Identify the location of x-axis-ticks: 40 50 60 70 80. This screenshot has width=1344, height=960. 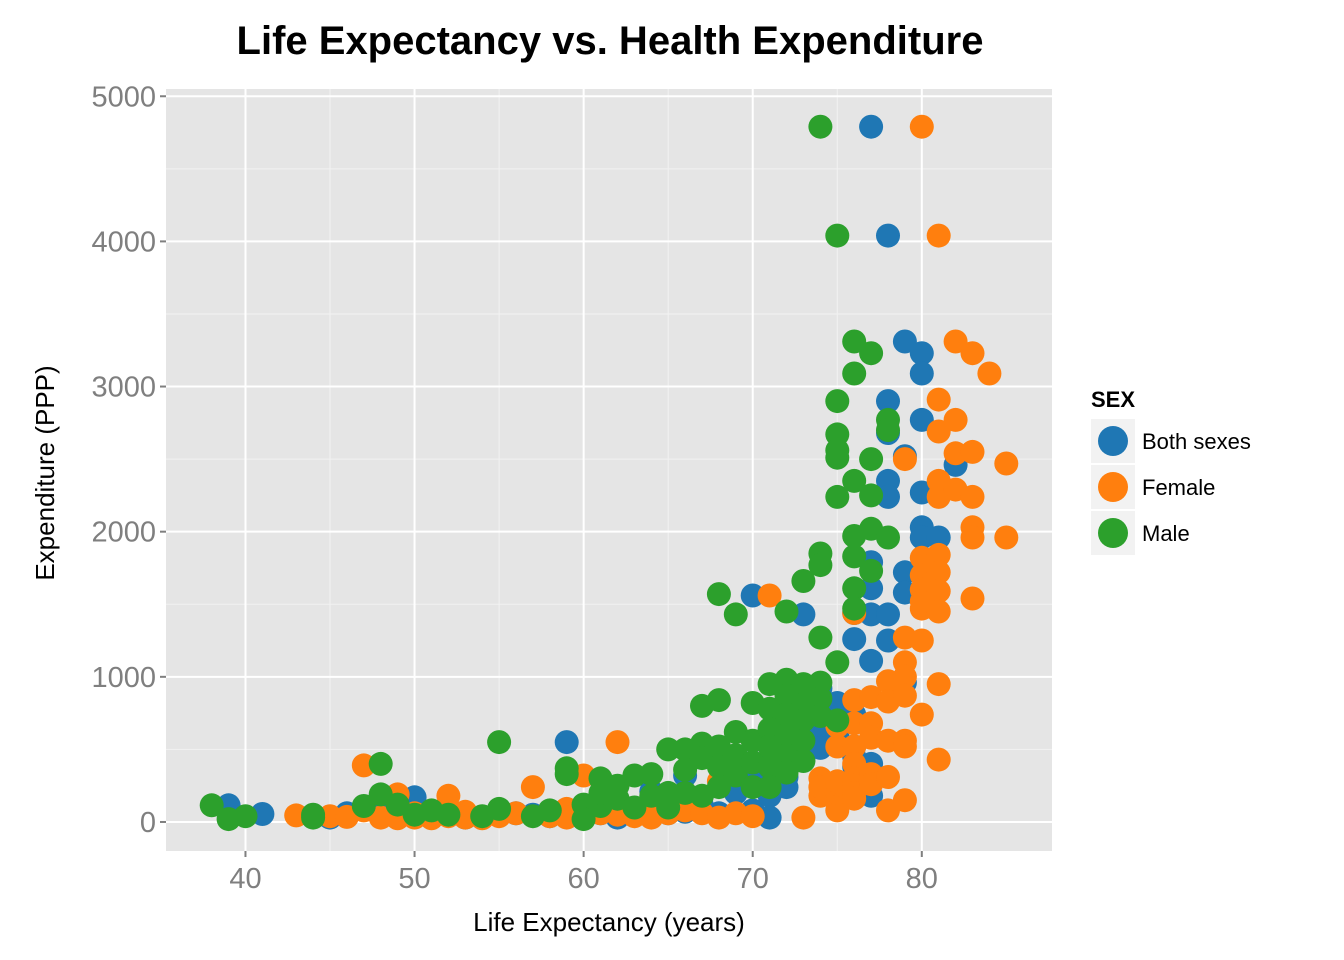
(583, 873).